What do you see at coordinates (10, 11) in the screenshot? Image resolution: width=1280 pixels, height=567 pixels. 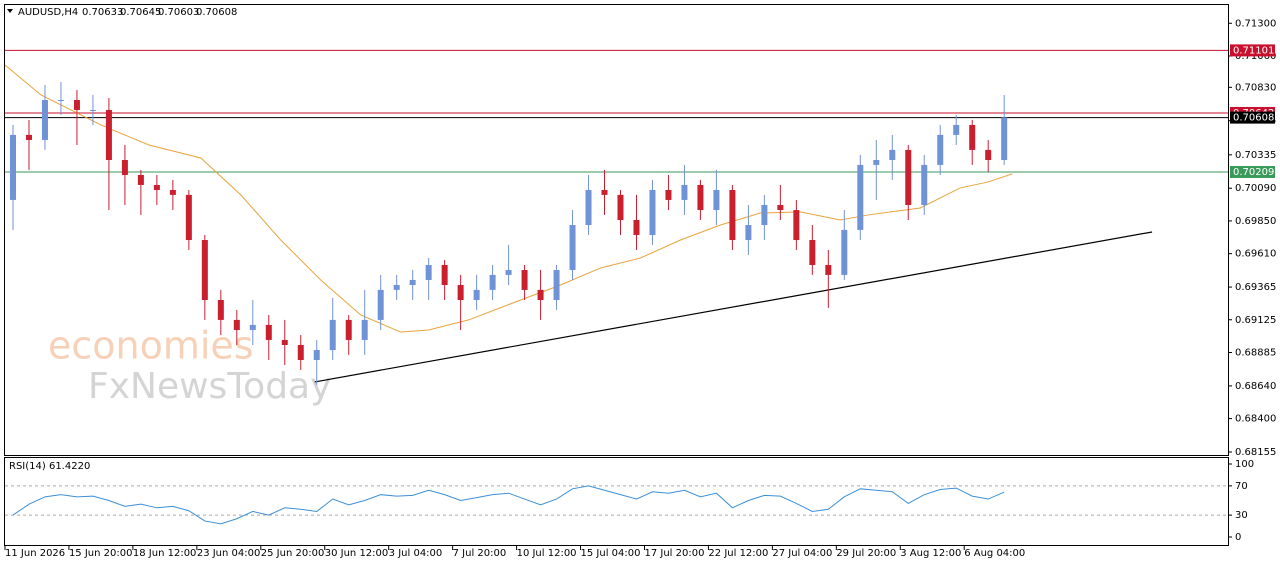 I see `menu-arrow` at bounding box center [10, 11].